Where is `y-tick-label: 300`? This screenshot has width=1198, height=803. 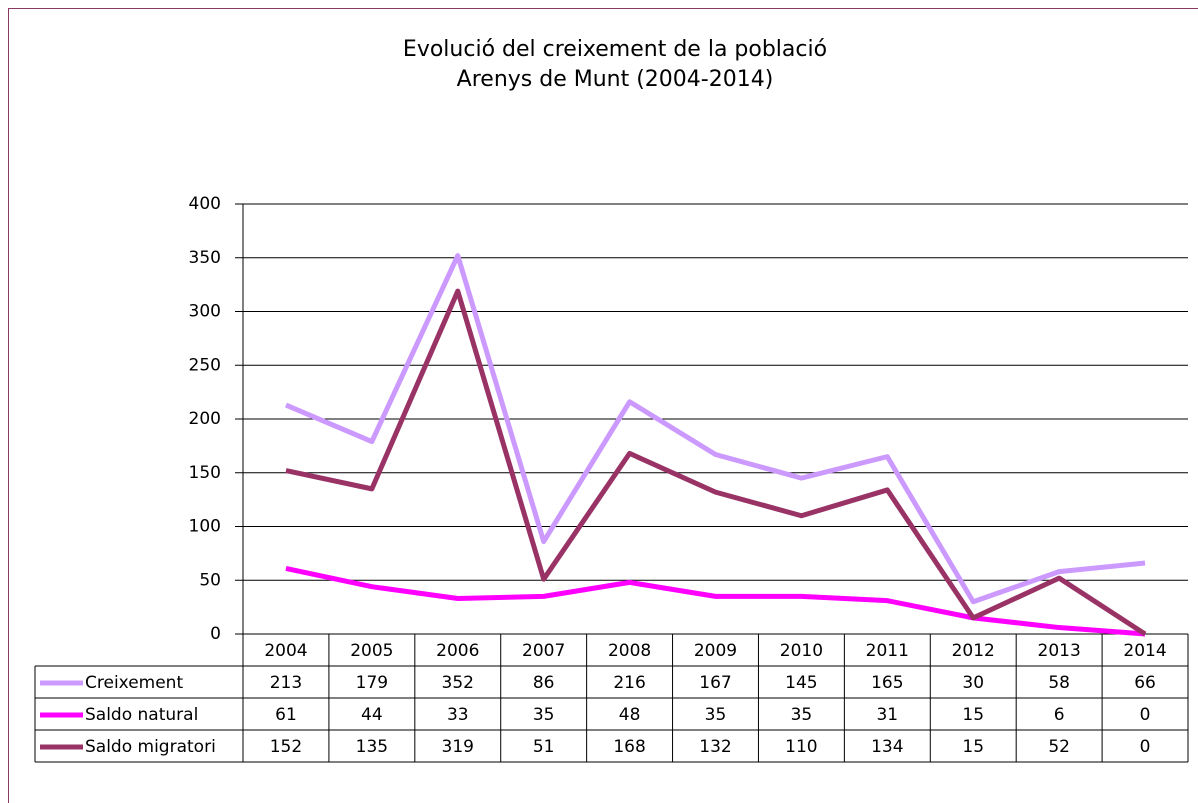
y-tick-label: 300 is located at coordinates (205, 312).